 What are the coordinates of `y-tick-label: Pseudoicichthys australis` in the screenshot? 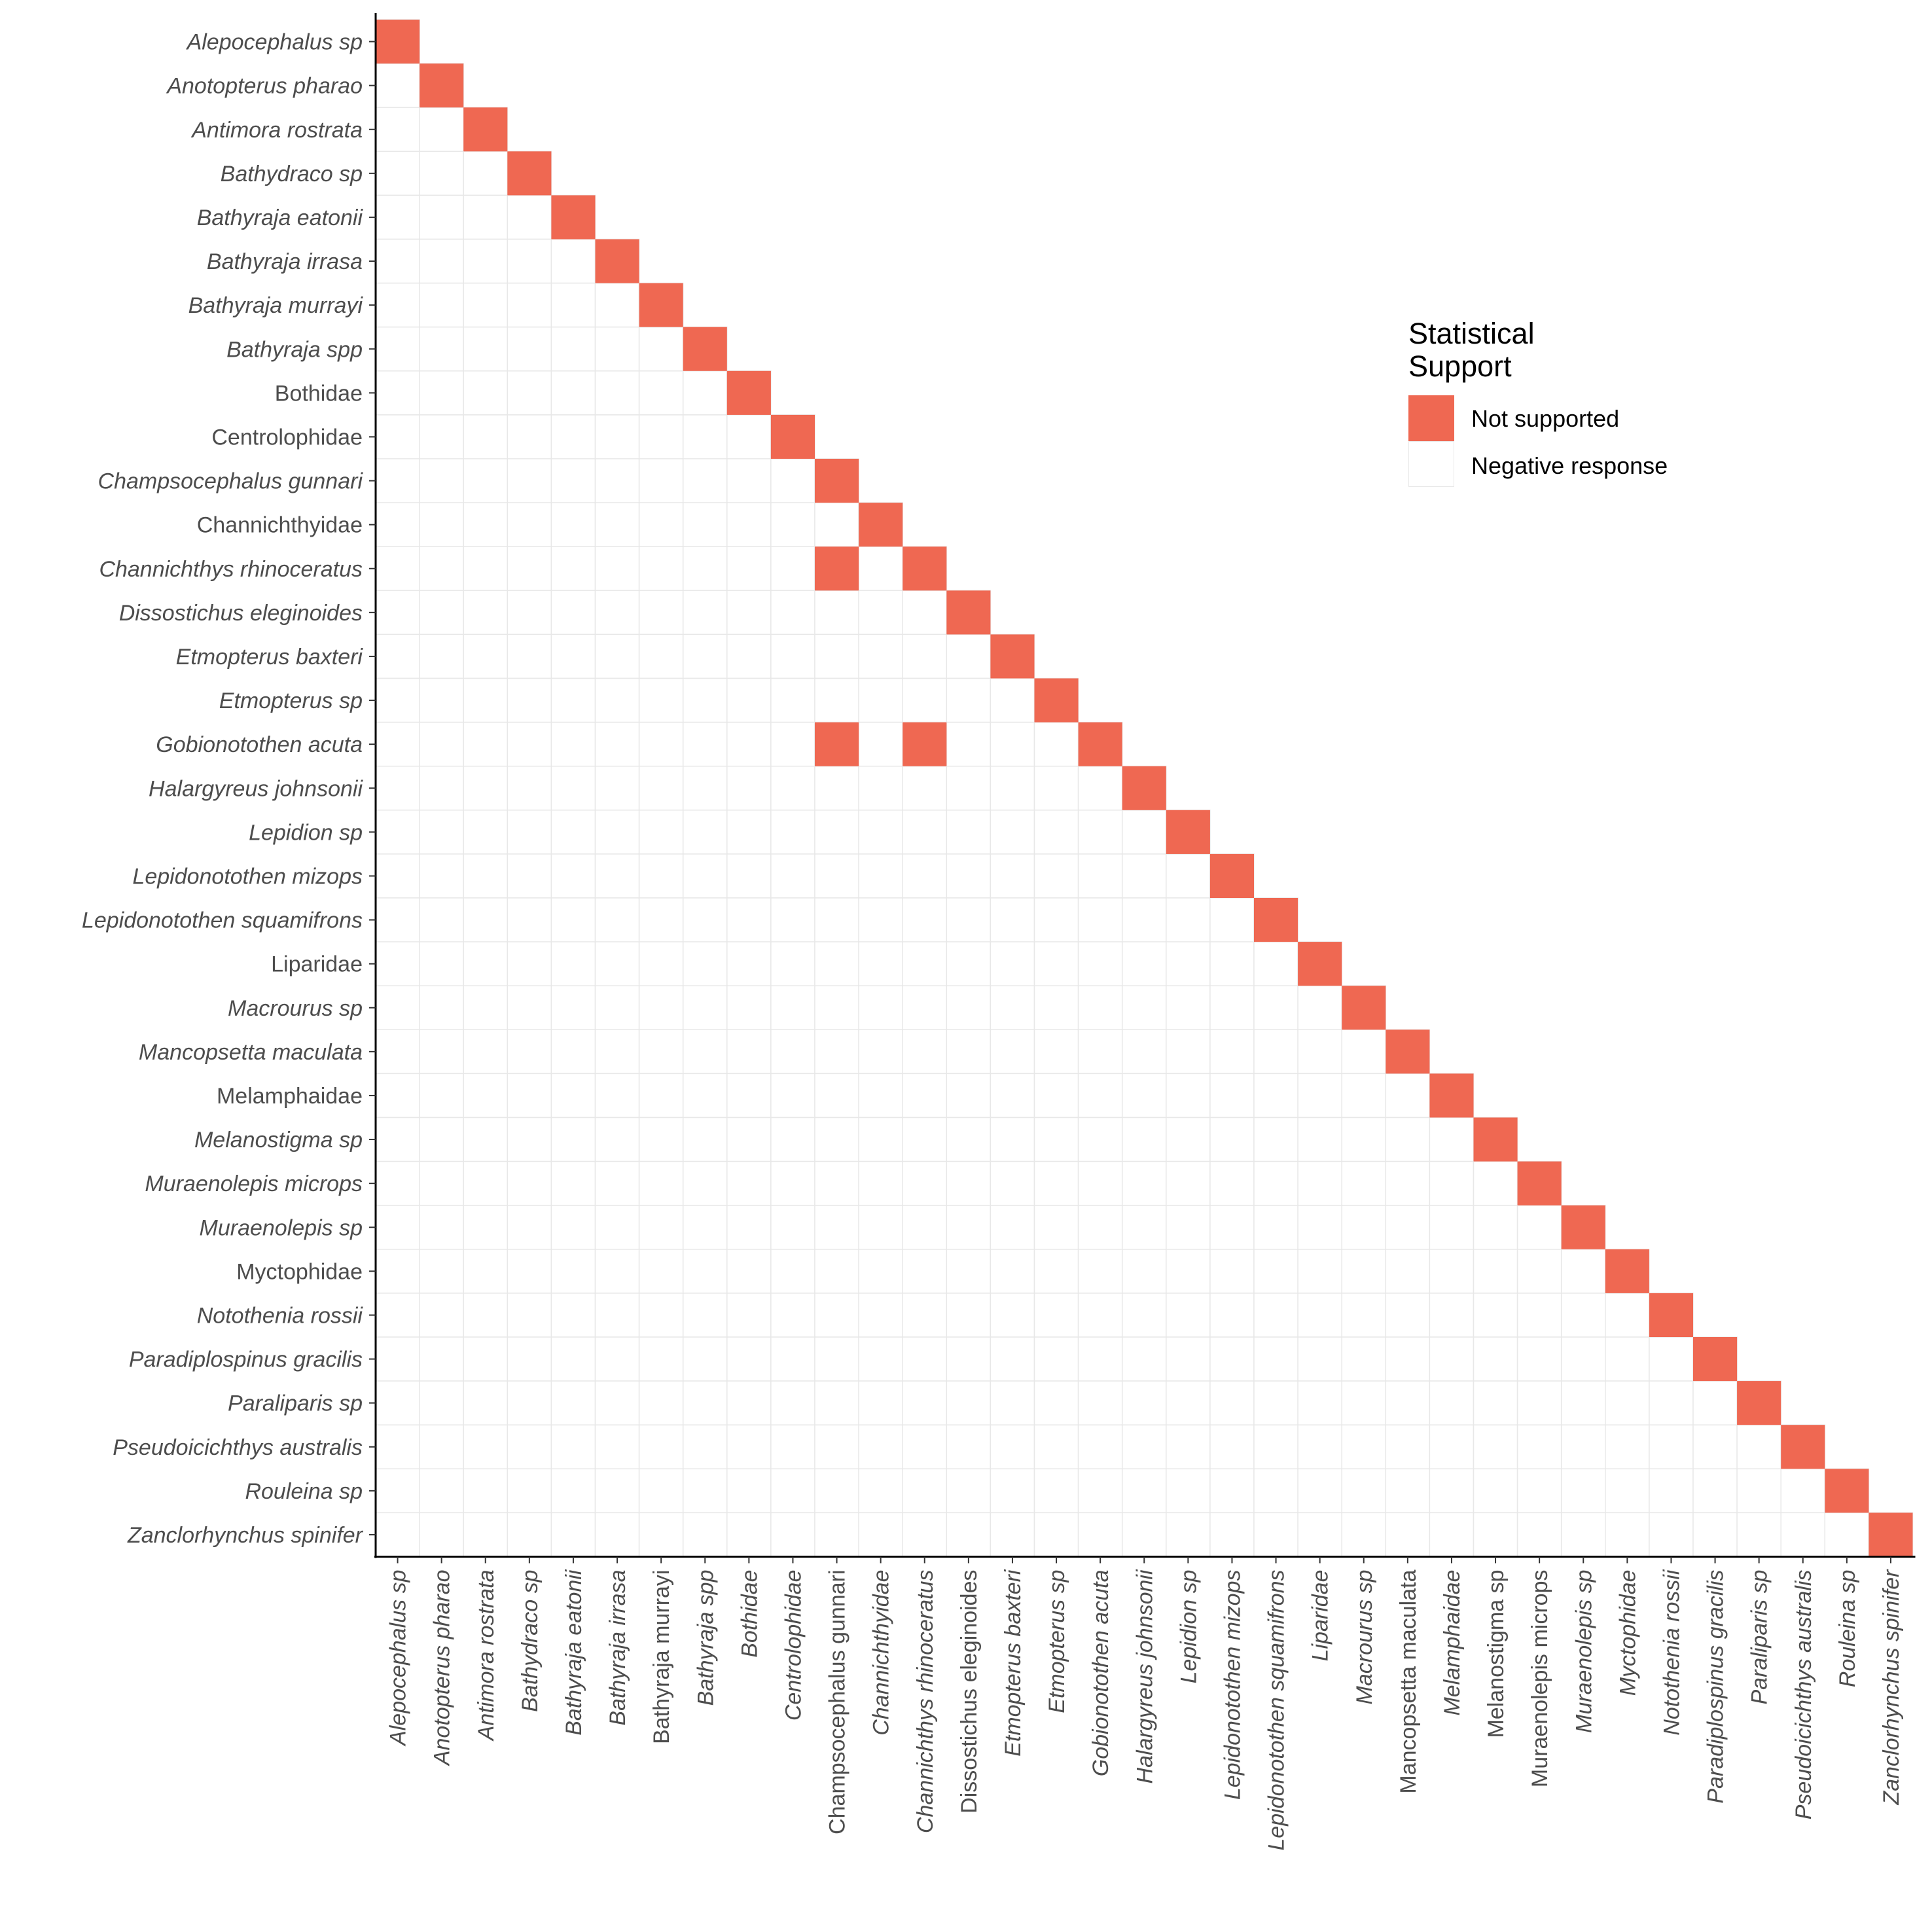 It's located at (238, 1447).